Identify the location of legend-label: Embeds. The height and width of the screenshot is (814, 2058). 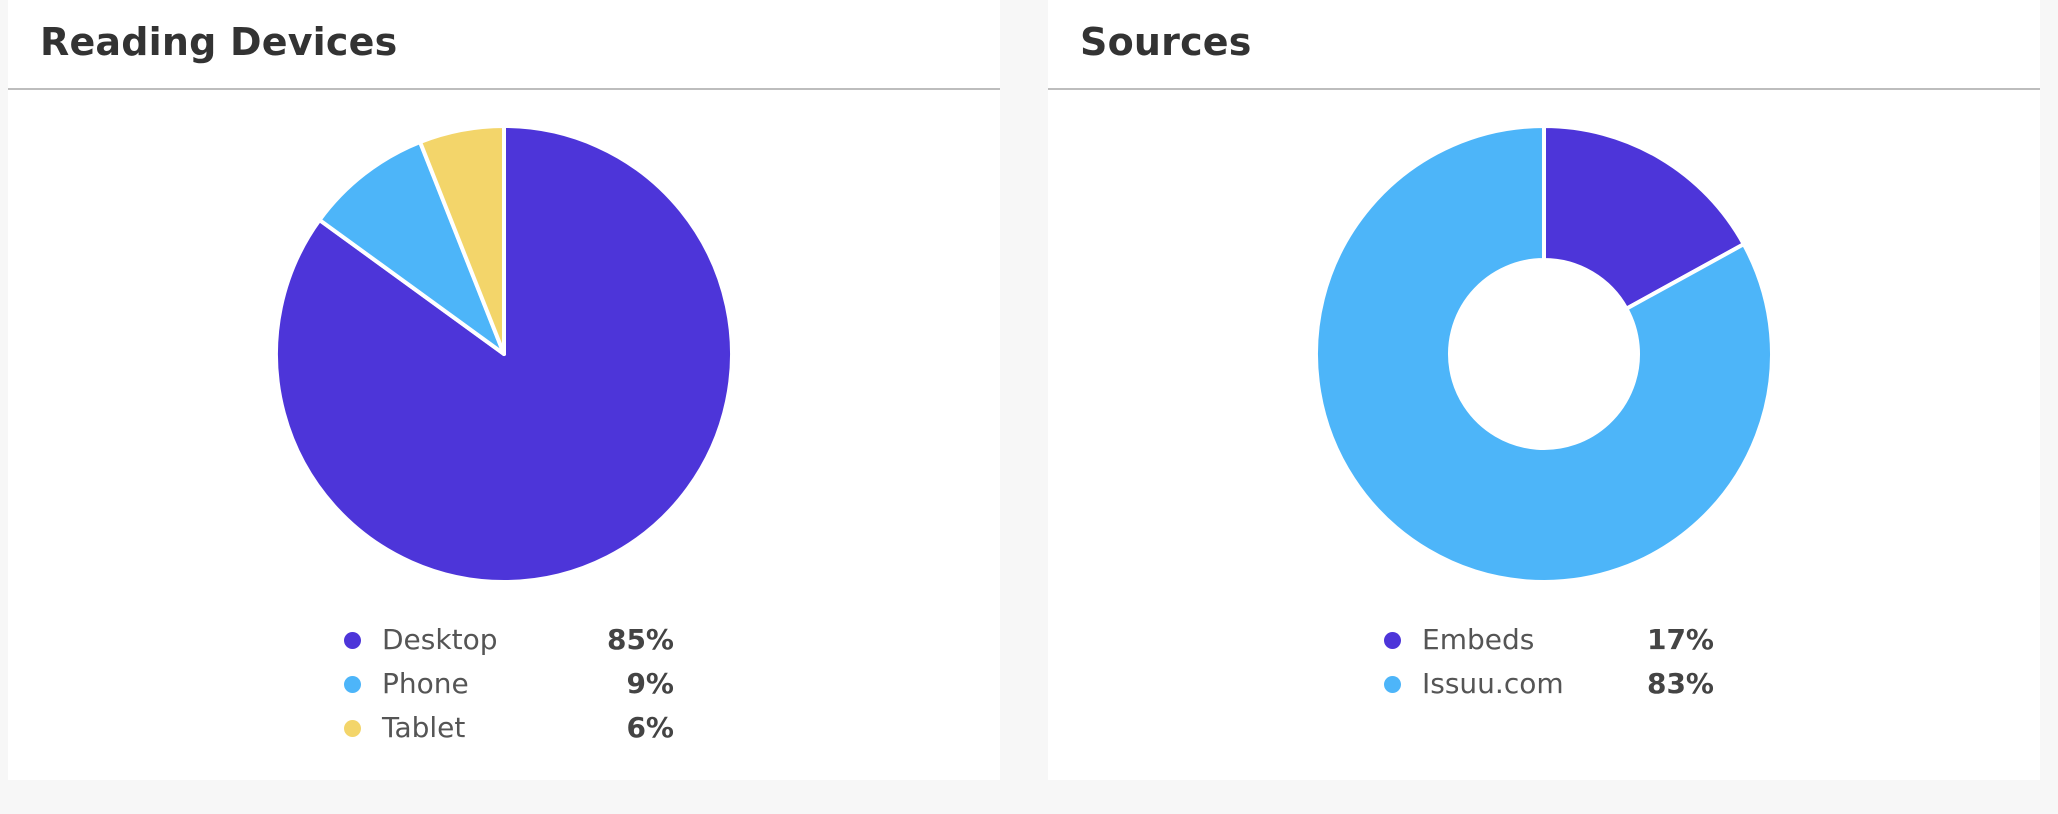
(1478, 639).